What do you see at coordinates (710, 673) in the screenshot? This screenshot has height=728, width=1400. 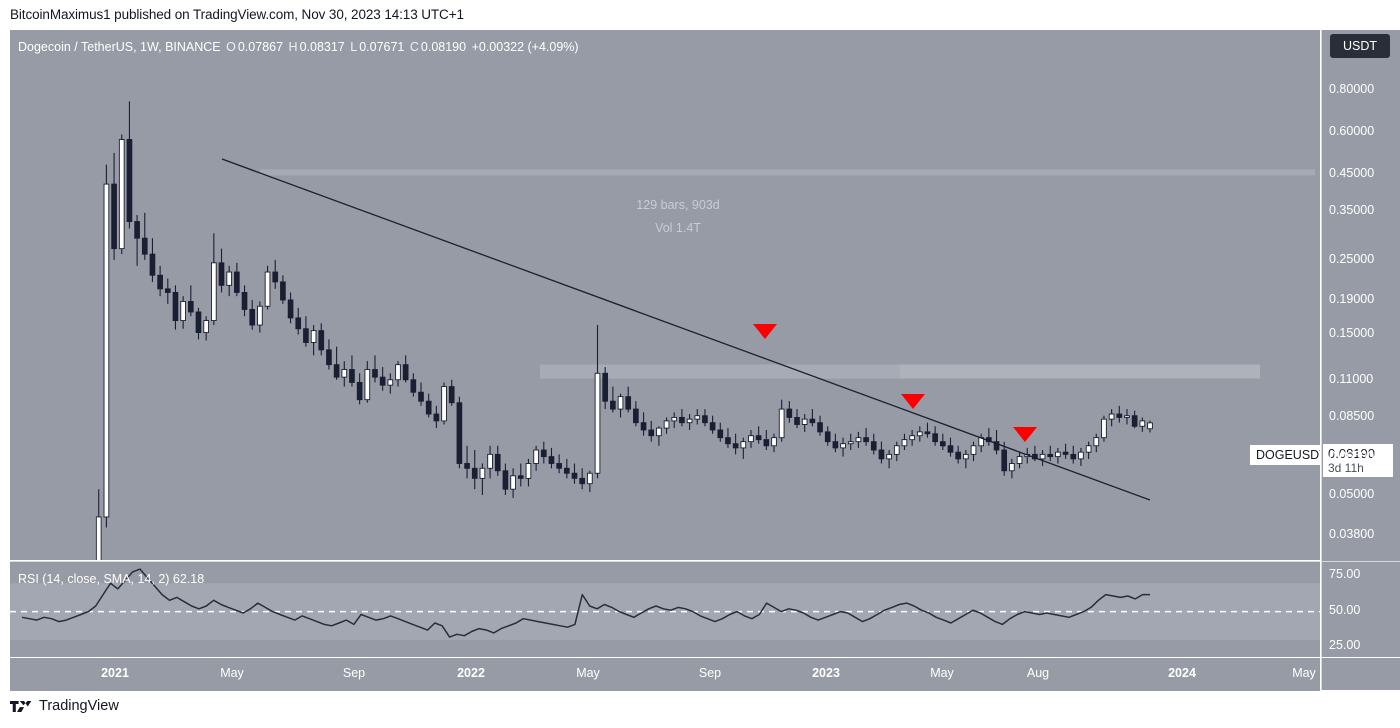 I see `time-axis-label: Sep` at bounding box center [710, 673].